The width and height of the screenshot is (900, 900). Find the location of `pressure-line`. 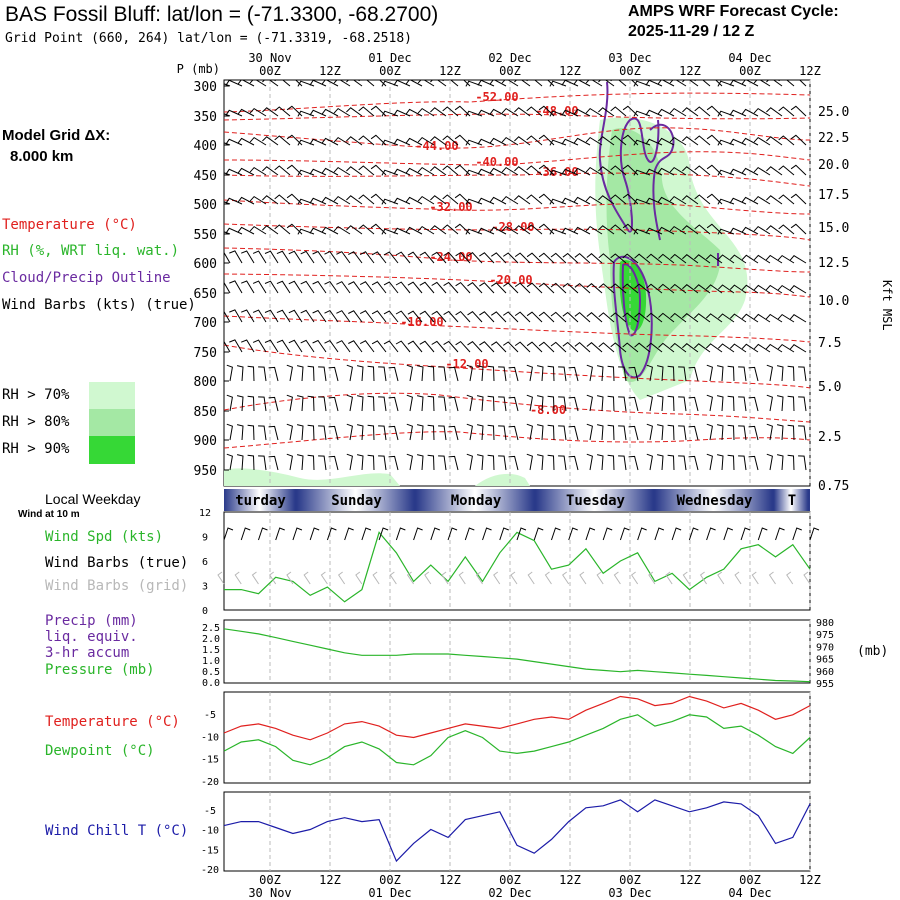

pressure-line is located at coordinates (517, 655).